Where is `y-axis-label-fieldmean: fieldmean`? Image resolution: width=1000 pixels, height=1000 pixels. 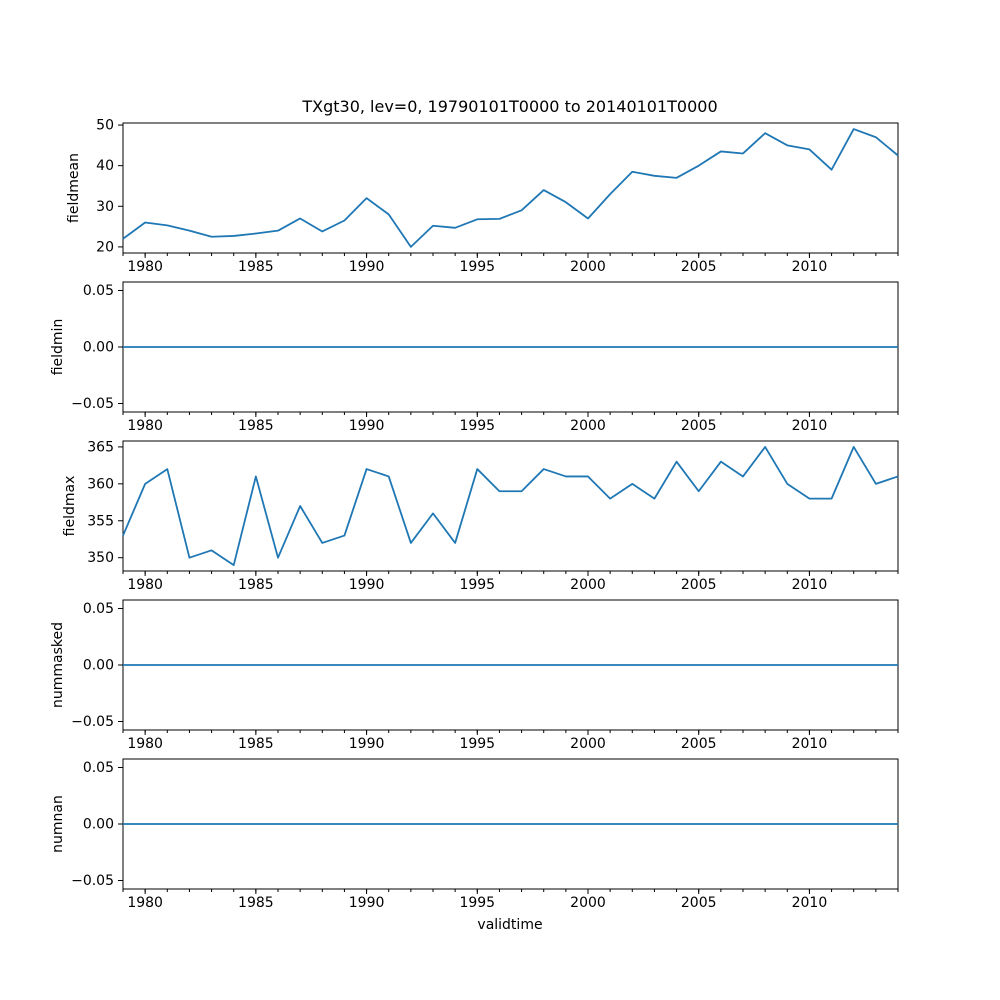
y-axis-label-fieldmean: fieldmean is located at coordinates (74, 188).